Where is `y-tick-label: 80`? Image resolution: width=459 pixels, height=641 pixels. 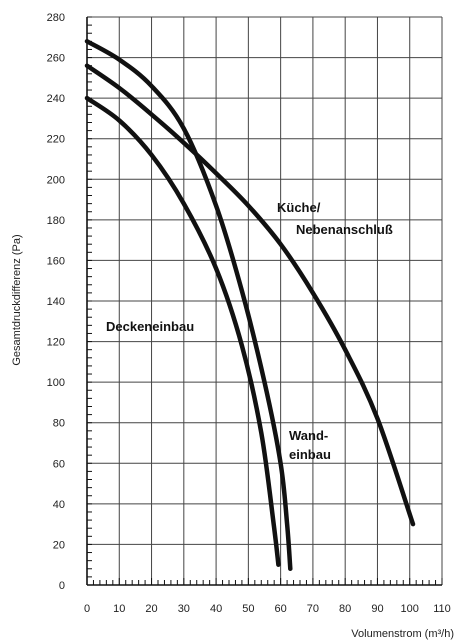
y-tick-label: 80 is located at coordinates (59, 424).